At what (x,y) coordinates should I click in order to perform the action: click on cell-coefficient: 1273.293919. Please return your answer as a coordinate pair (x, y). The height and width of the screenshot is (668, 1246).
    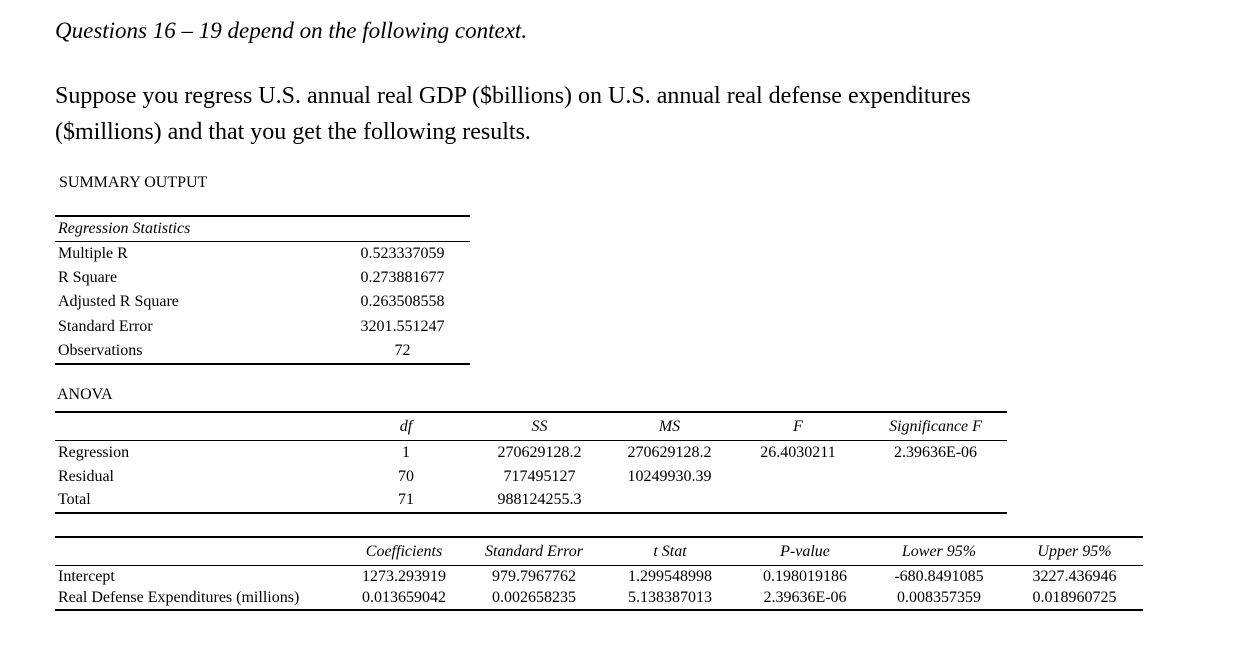
    Looking at the image, I should click on (404, 576).